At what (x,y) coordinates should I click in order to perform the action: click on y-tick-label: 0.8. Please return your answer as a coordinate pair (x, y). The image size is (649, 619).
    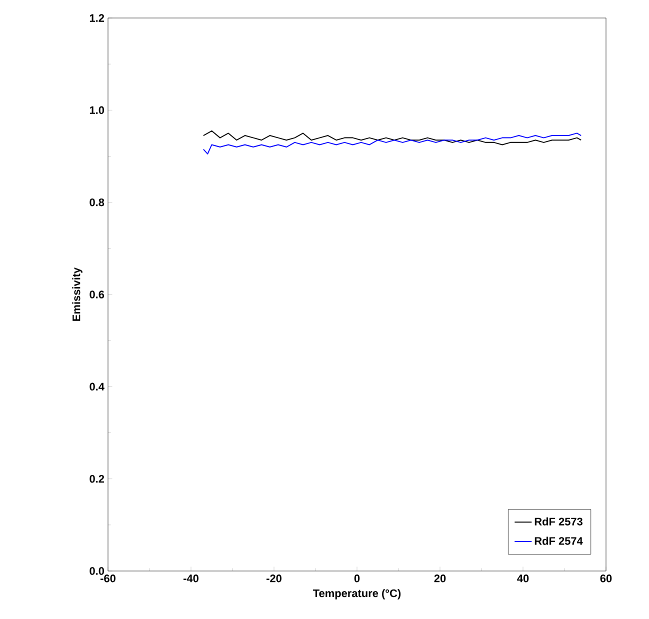
    Looking at the image, I should click on (97, 202).